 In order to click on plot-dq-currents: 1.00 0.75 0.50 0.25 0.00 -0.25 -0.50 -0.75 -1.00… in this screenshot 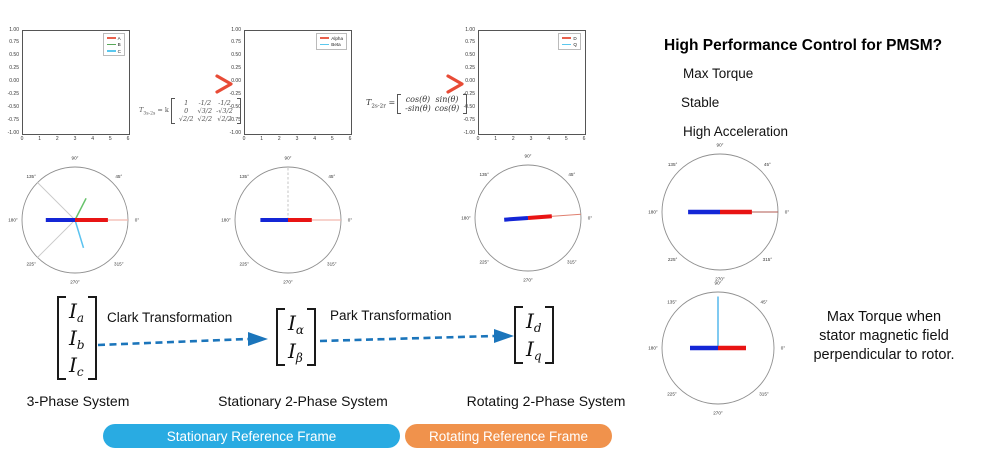, I will do `click(531, 87)`.